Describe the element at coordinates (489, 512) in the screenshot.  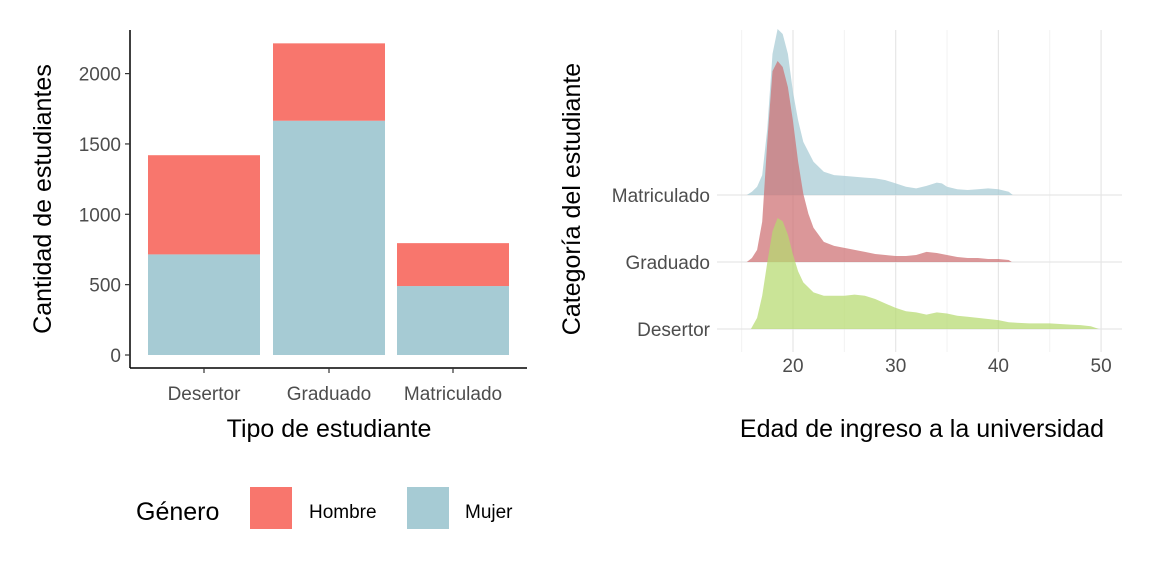
I see `legend-label-mujer: Mujer` at that location.